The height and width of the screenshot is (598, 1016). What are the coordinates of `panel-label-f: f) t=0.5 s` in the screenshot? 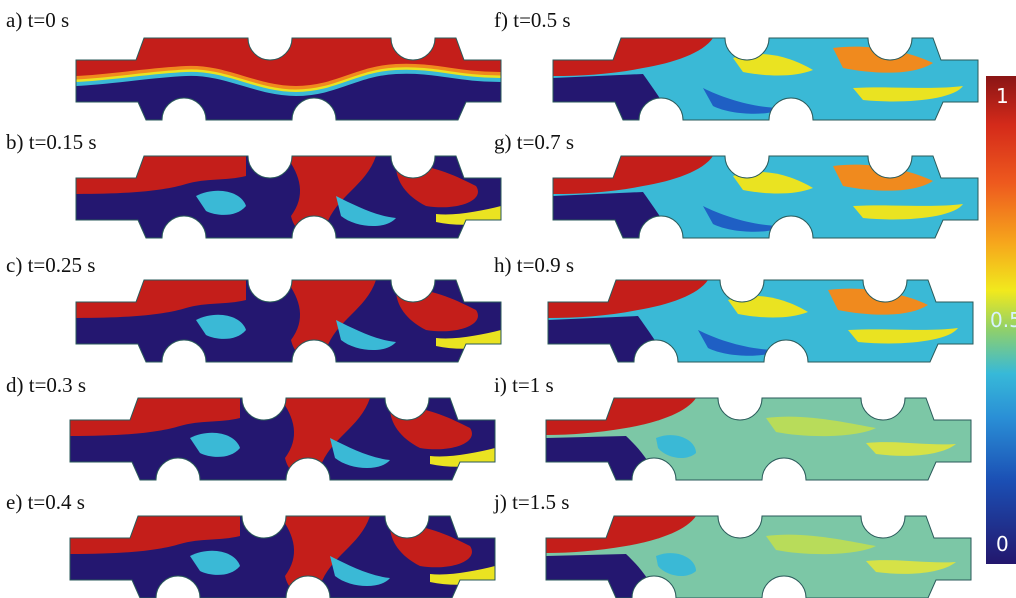 It's located at (532, 20).